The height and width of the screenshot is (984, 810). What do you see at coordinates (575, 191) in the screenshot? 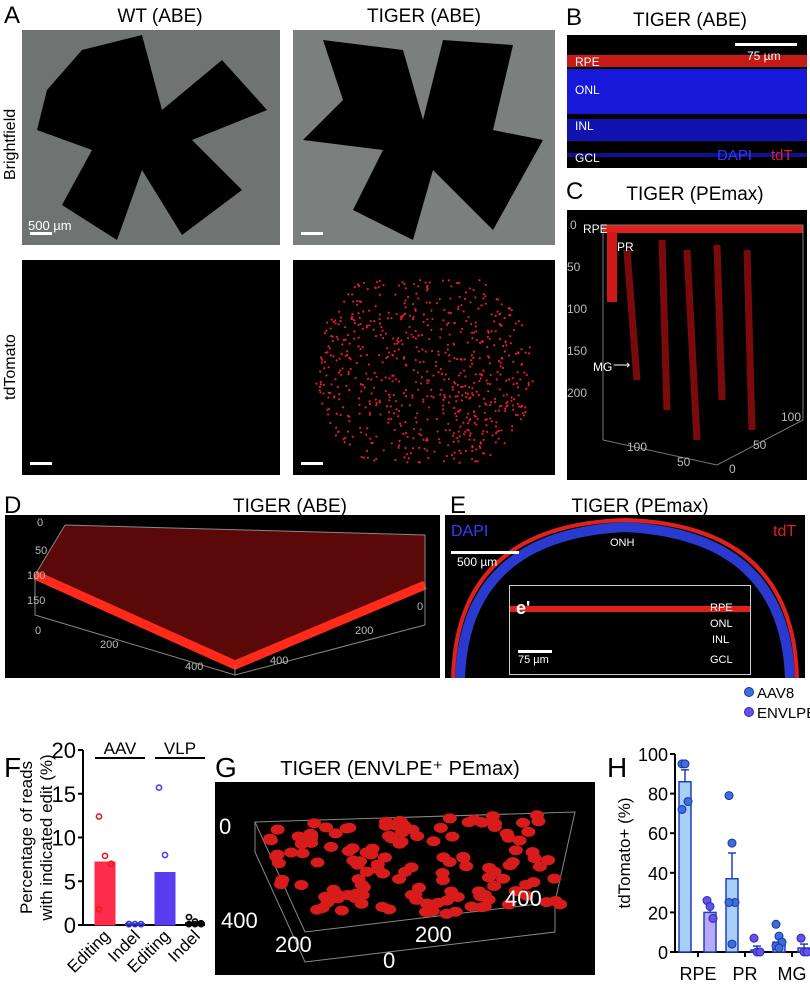
I see `panel-c-letter: C` at bounding box center [575, 191].